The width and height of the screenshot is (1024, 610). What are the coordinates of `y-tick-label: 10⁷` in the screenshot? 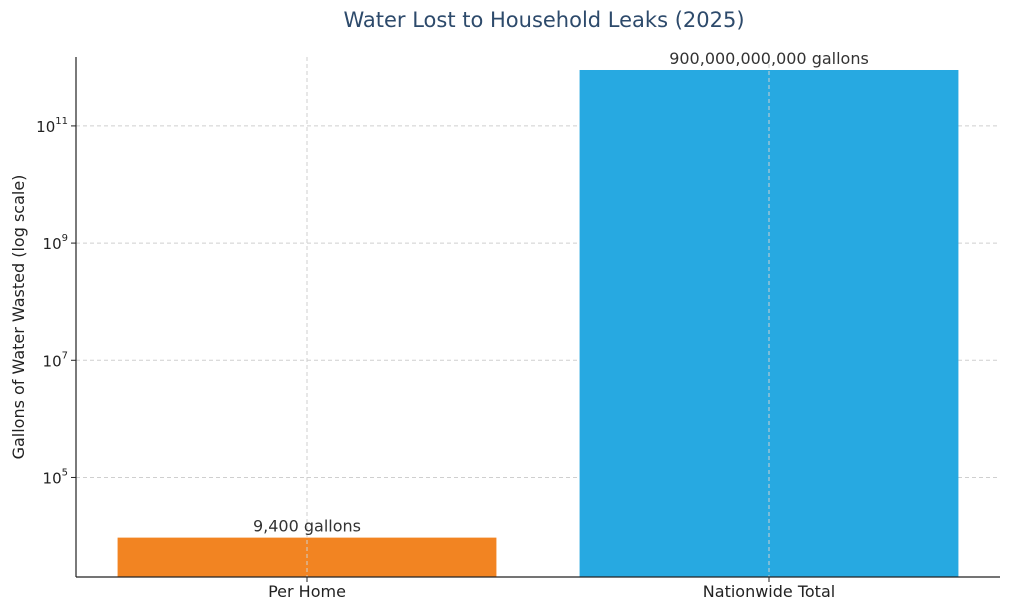 It's located at (55, 360).